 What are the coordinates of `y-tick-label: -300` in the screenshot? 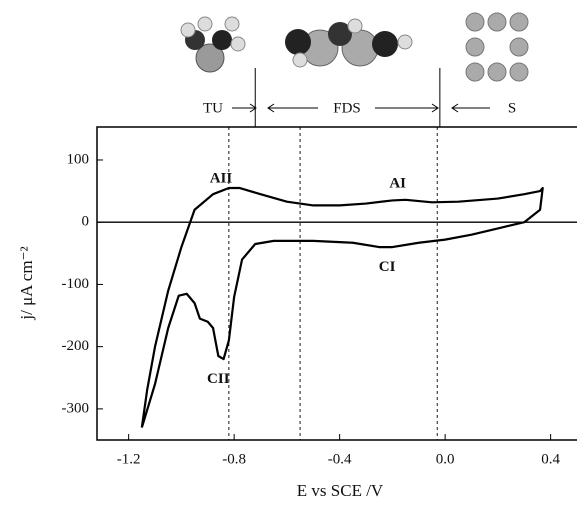 It's located at (76, 408).